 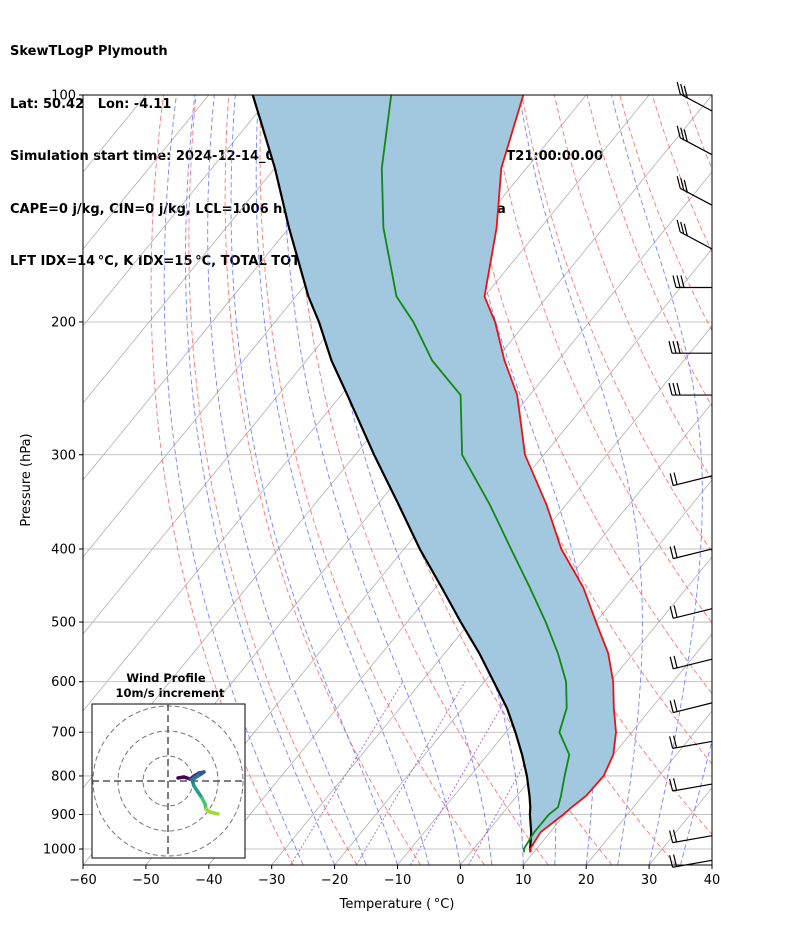 What do you see at coordinates (59, 850) in the screenshot?
I see `y-tick-label: 1000` at bounding box center [59, 850].